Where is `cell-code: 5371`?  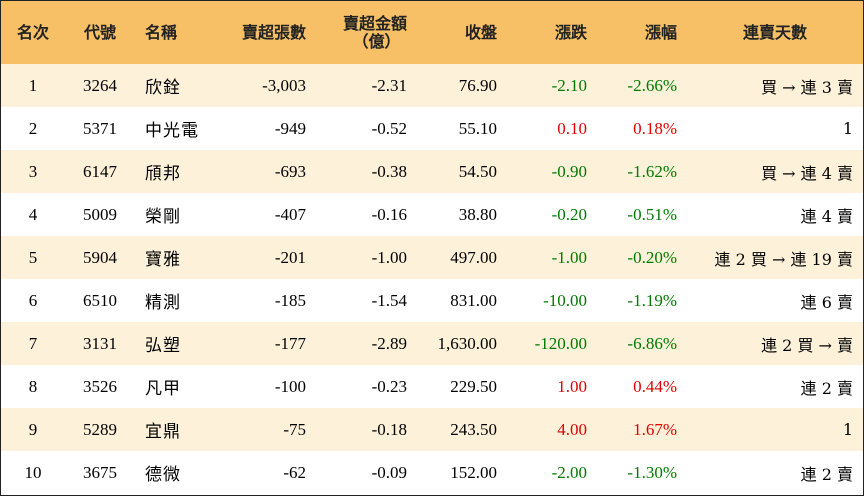
cell-code: 5371 is located at coordinates (100, 128).